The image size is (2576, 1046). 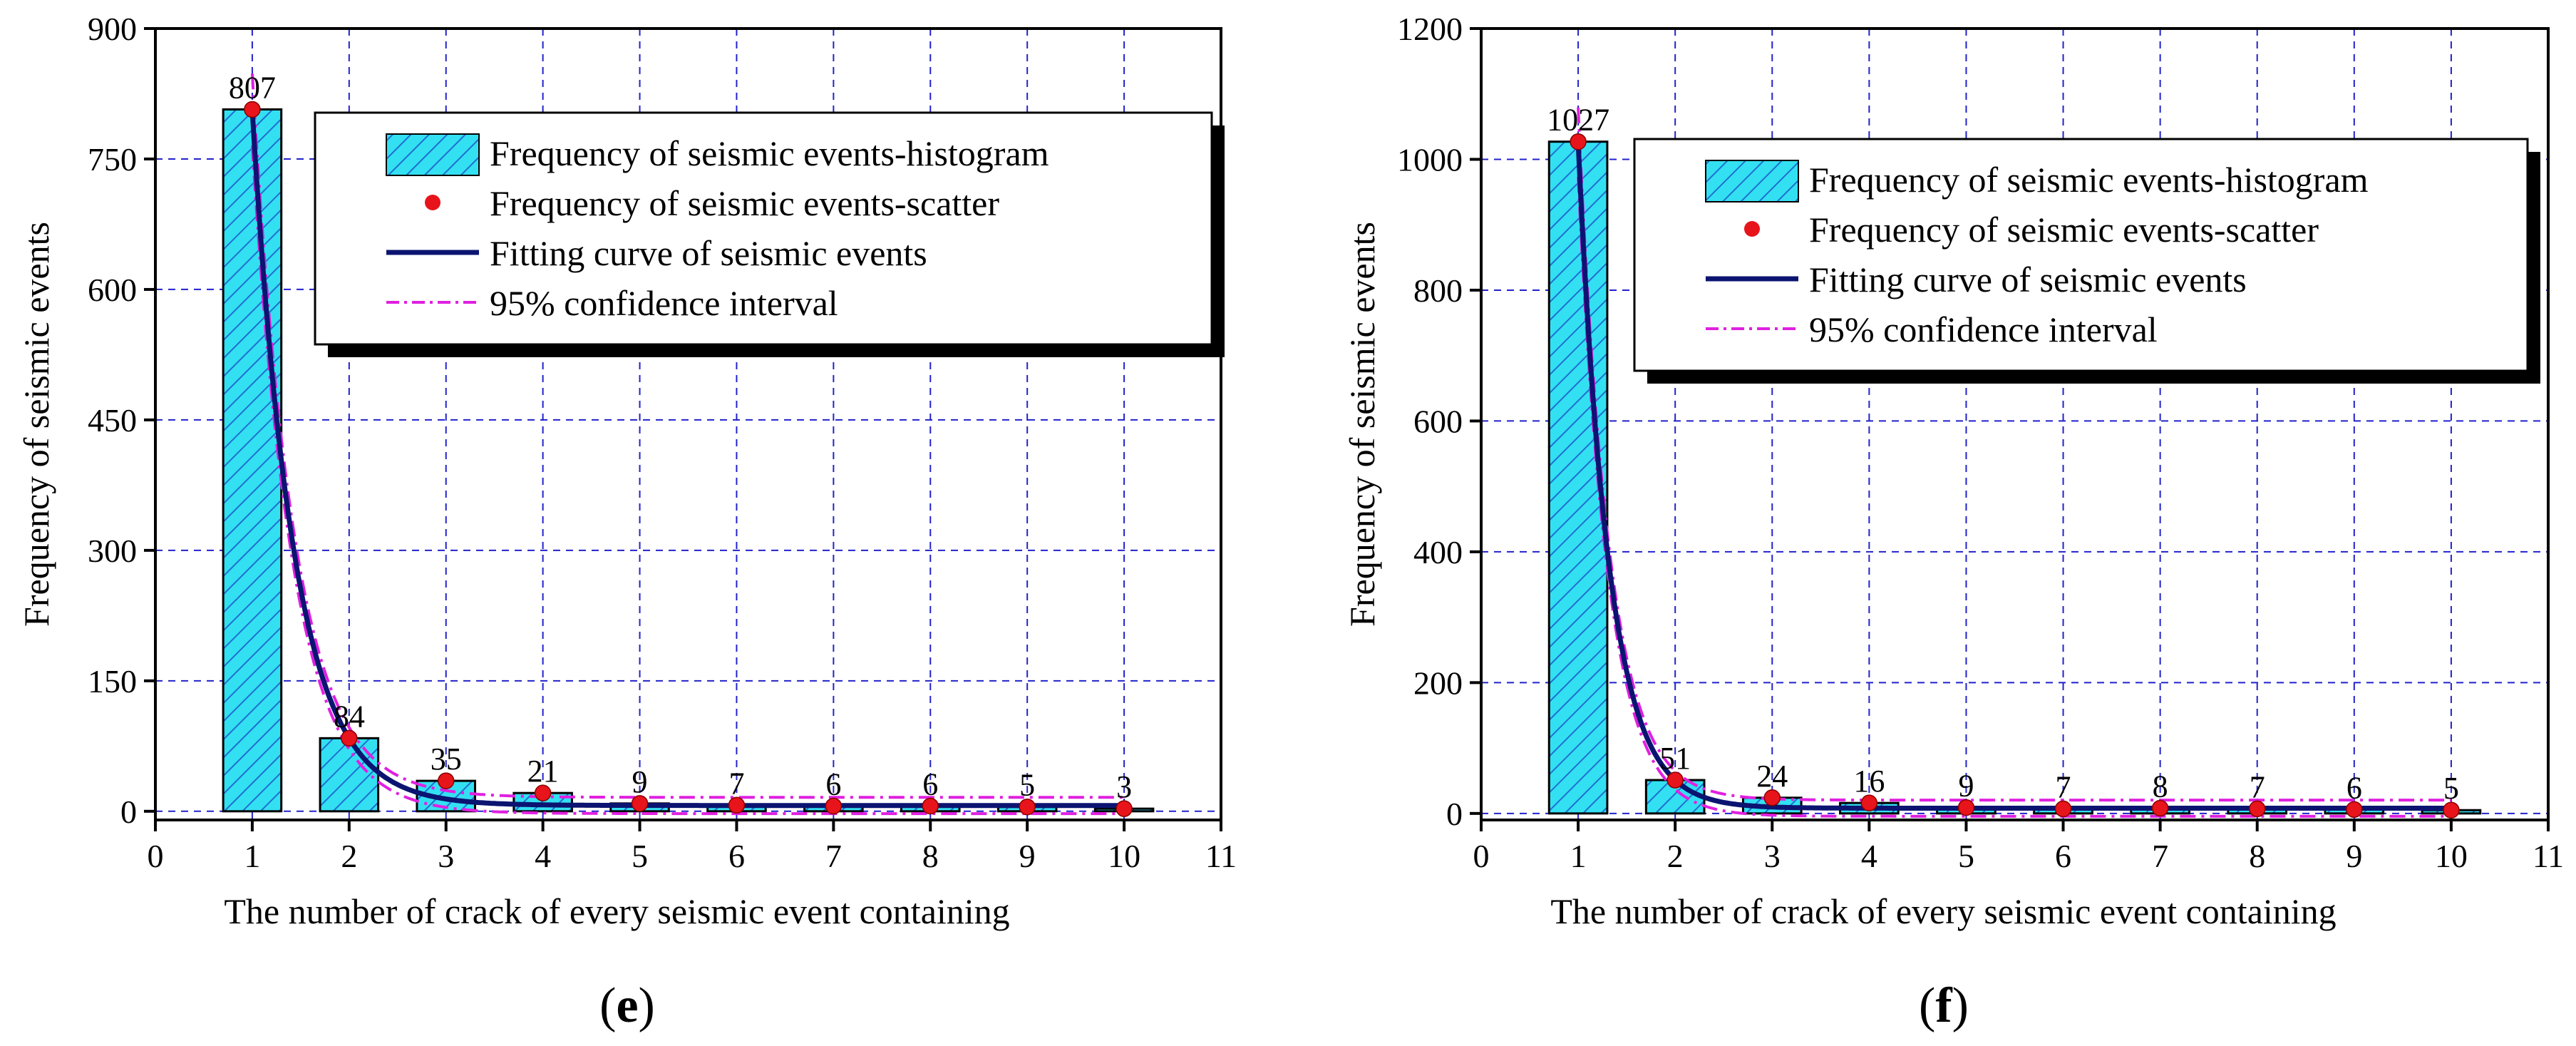 I want to click on y-tick-label: 750, so click(x=112, y=159).